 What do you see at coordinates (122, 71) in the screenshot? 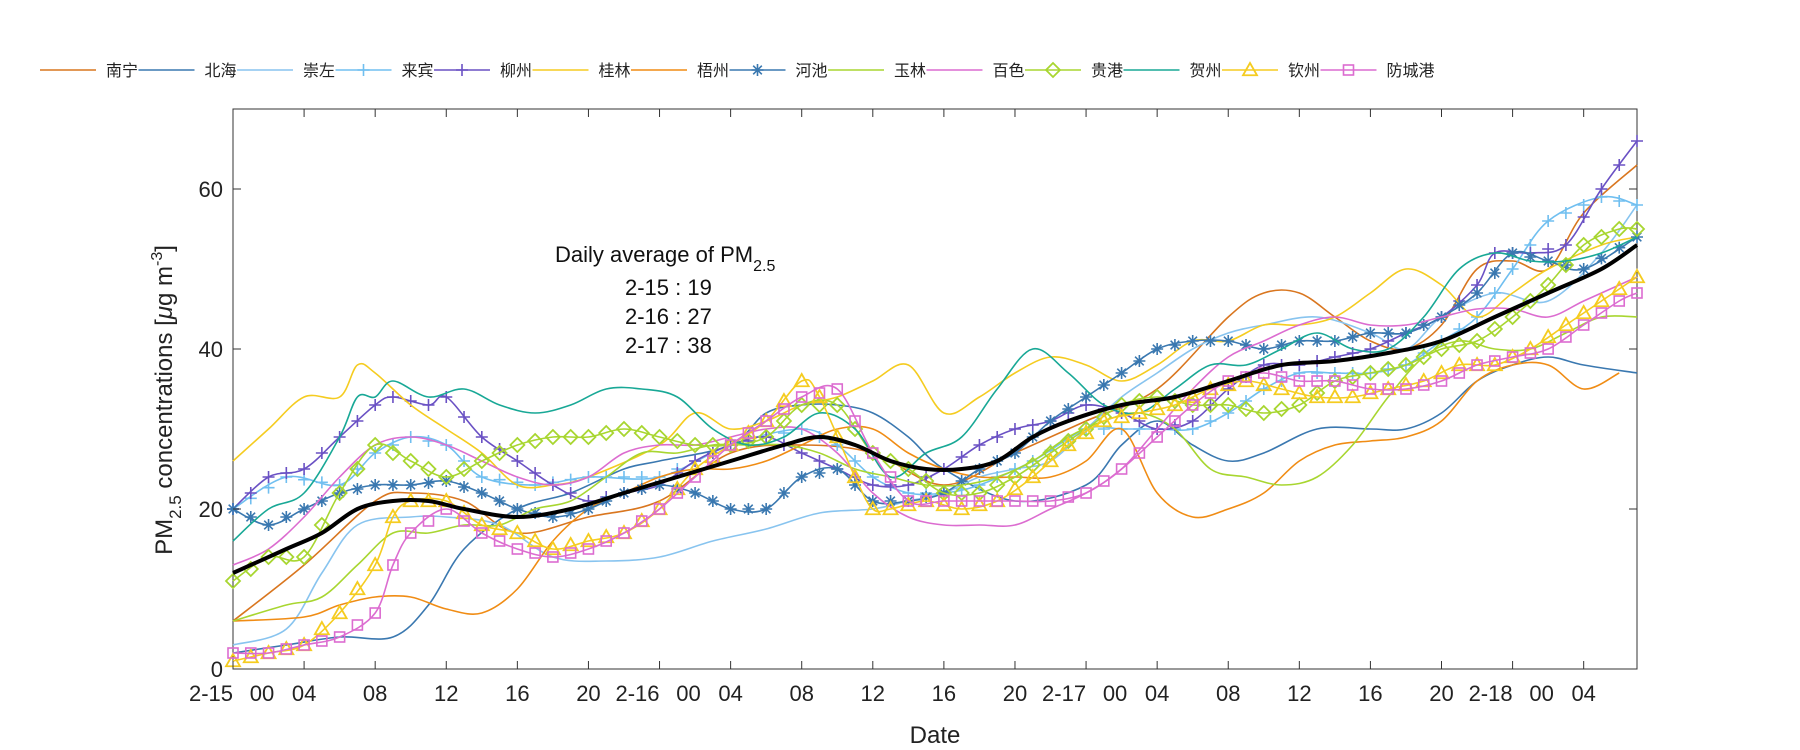
I see `legend-label: 南宁` at bounding box center [122, 71].